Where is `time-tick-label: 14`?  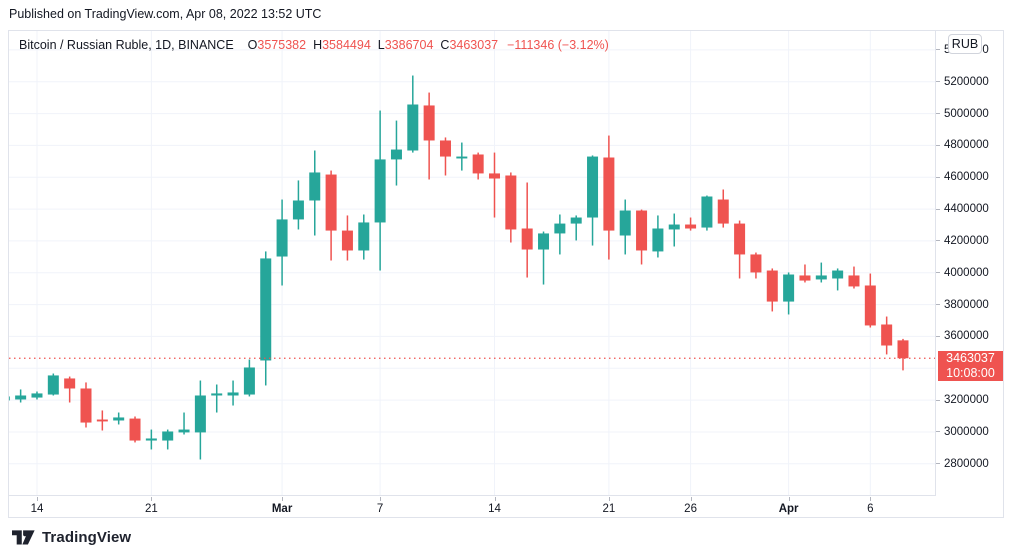
time-tick-label: 14 is located at coordinates (37, 509).